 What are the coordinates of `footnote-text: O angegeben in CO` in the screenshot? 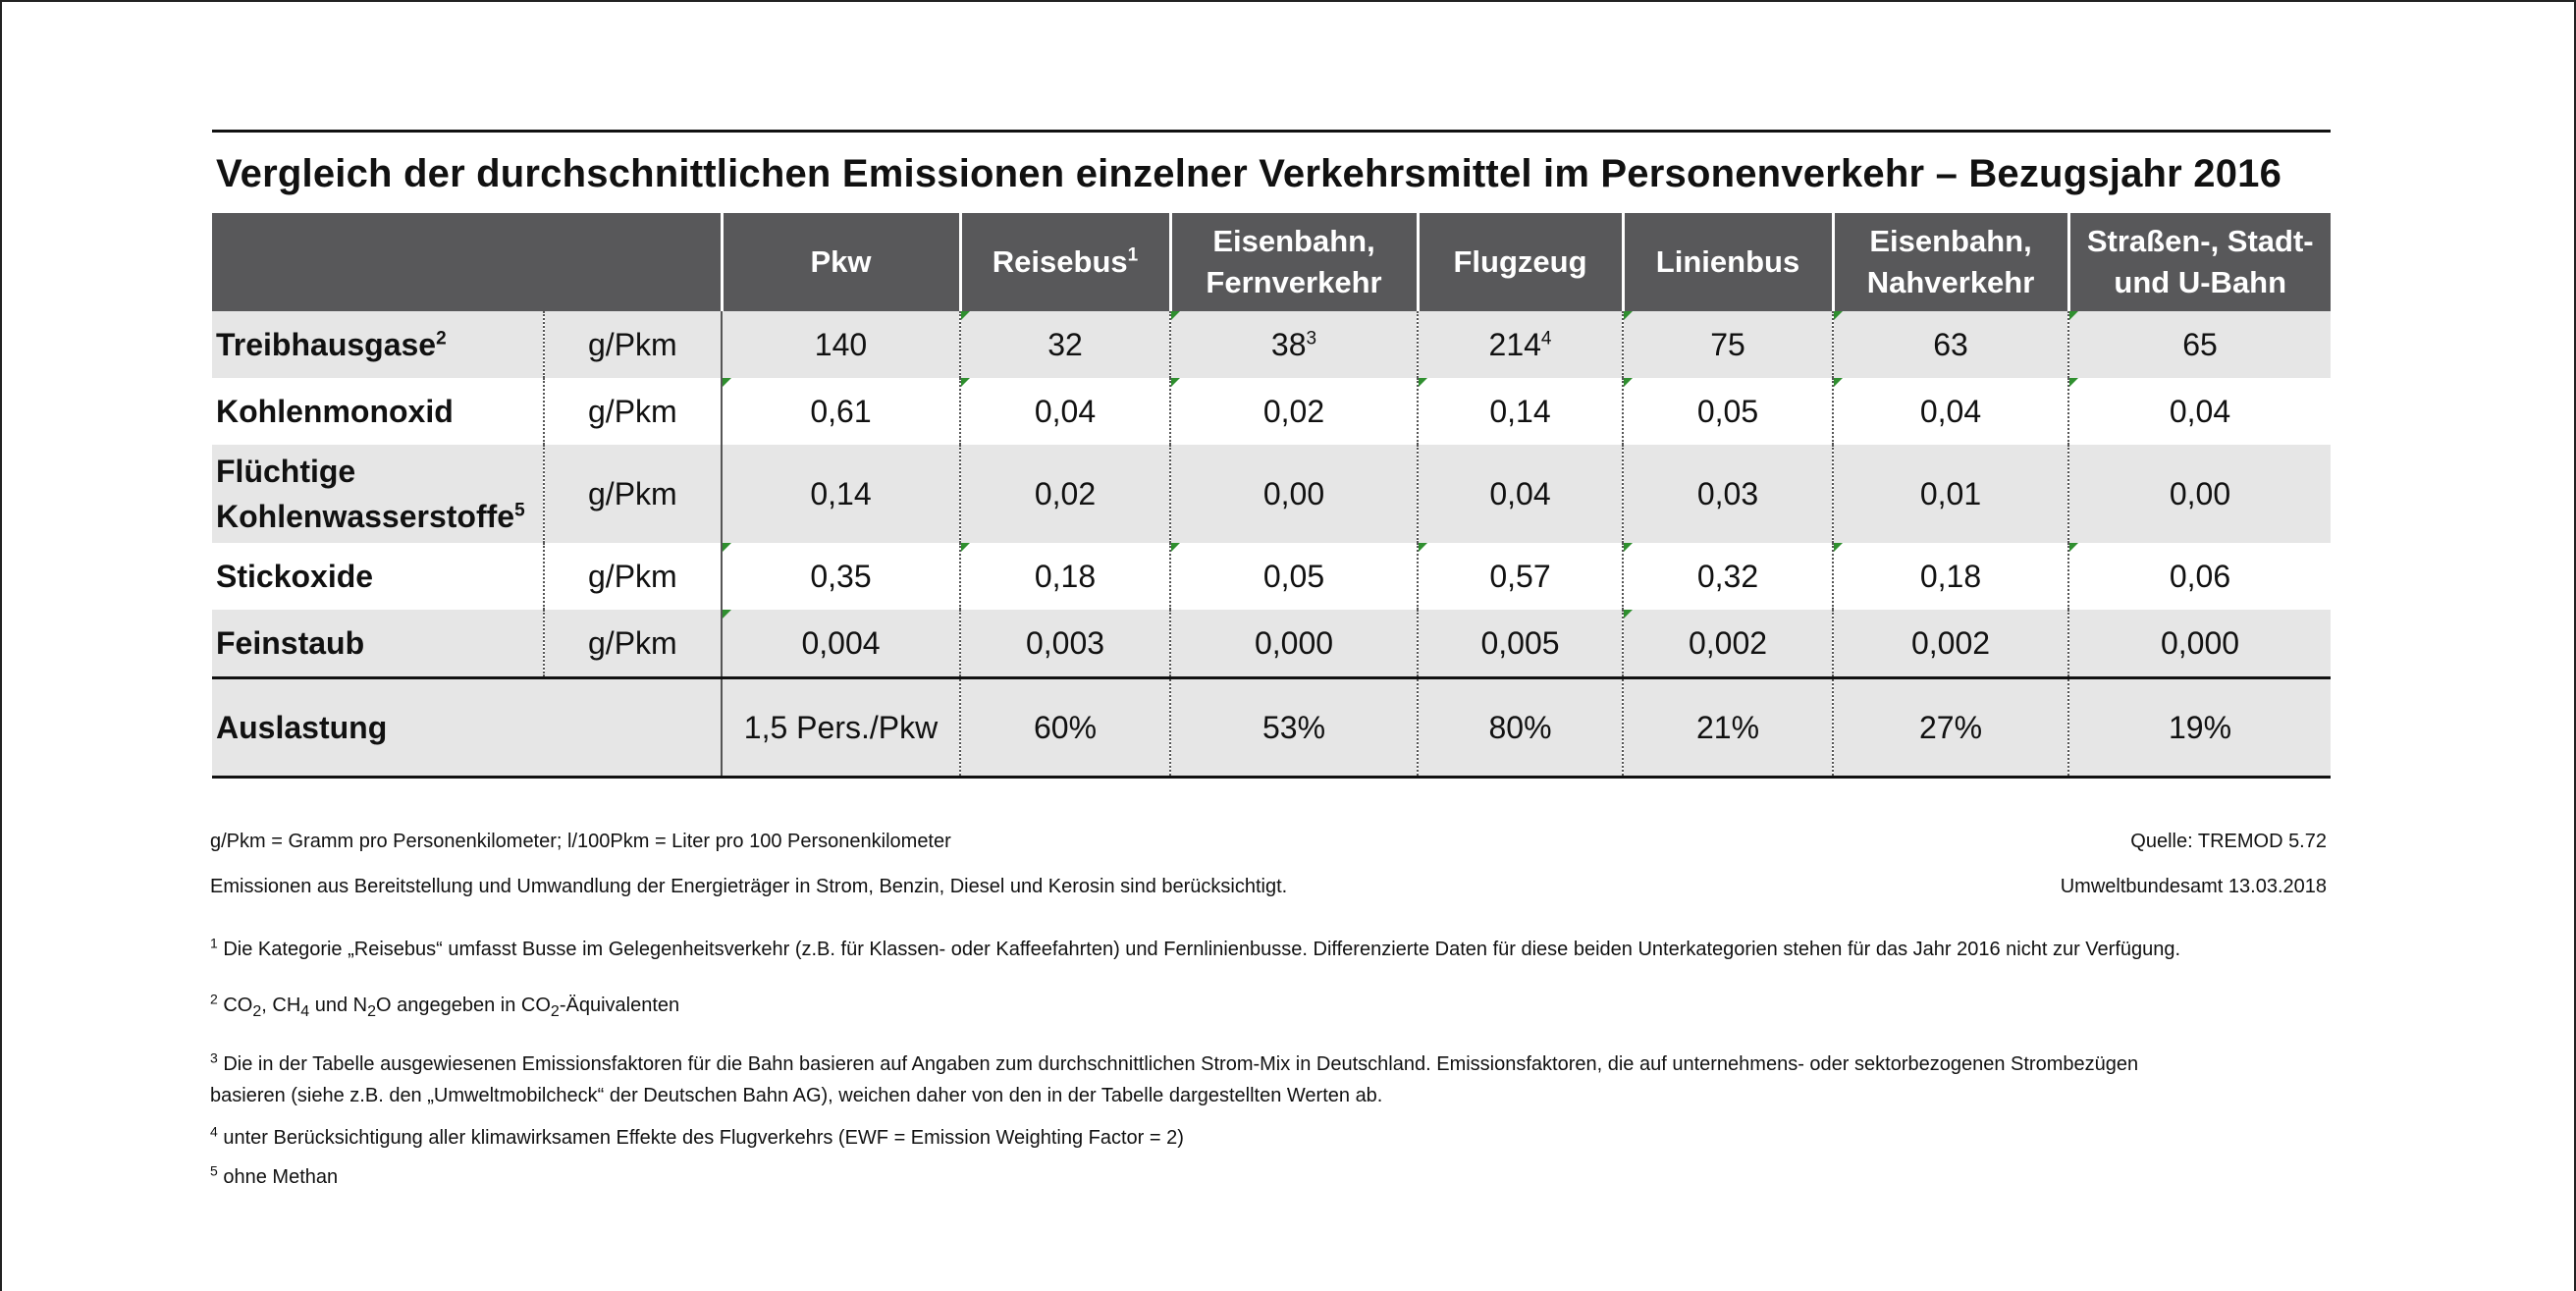 It's located at (463, 1005).